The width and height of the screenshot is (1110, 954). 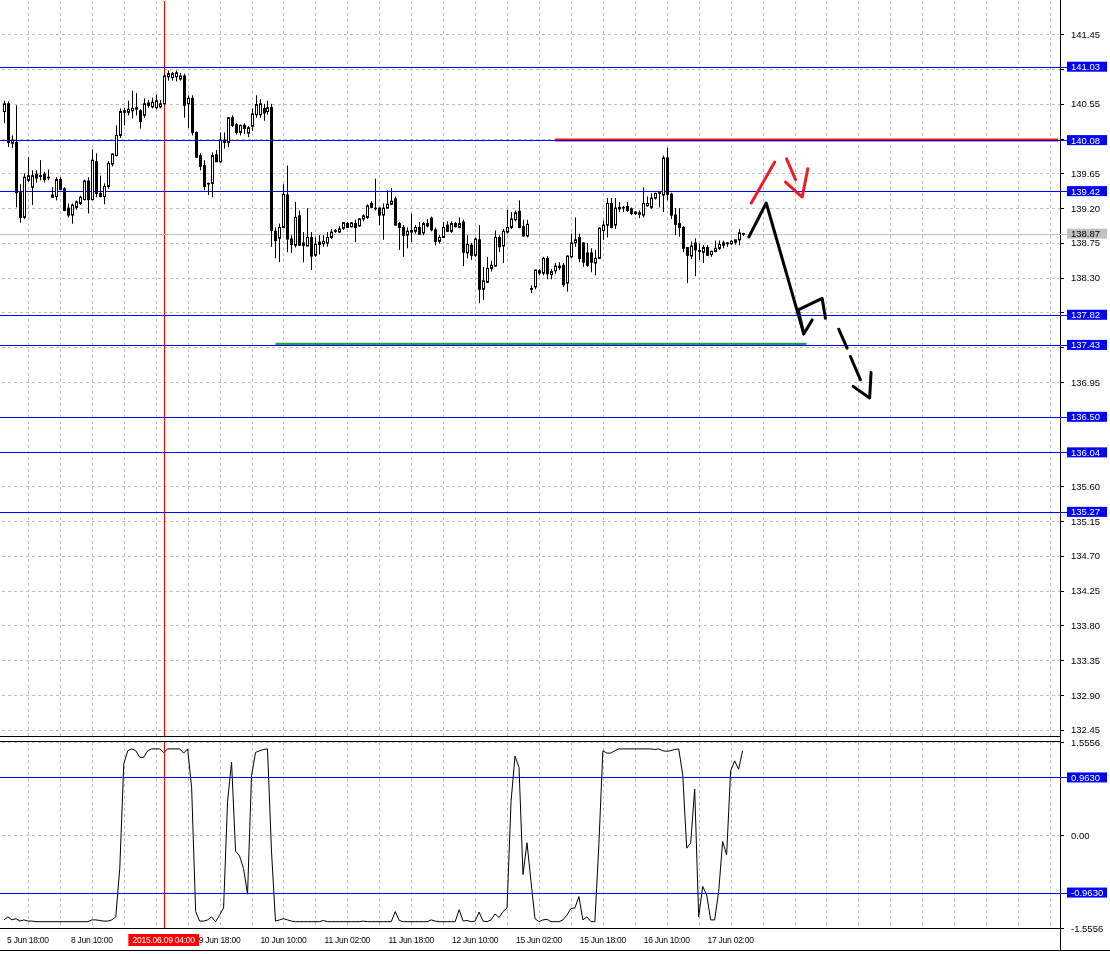 I want to click on y-tick-label: 138.75, so click(x=1086, y=243).